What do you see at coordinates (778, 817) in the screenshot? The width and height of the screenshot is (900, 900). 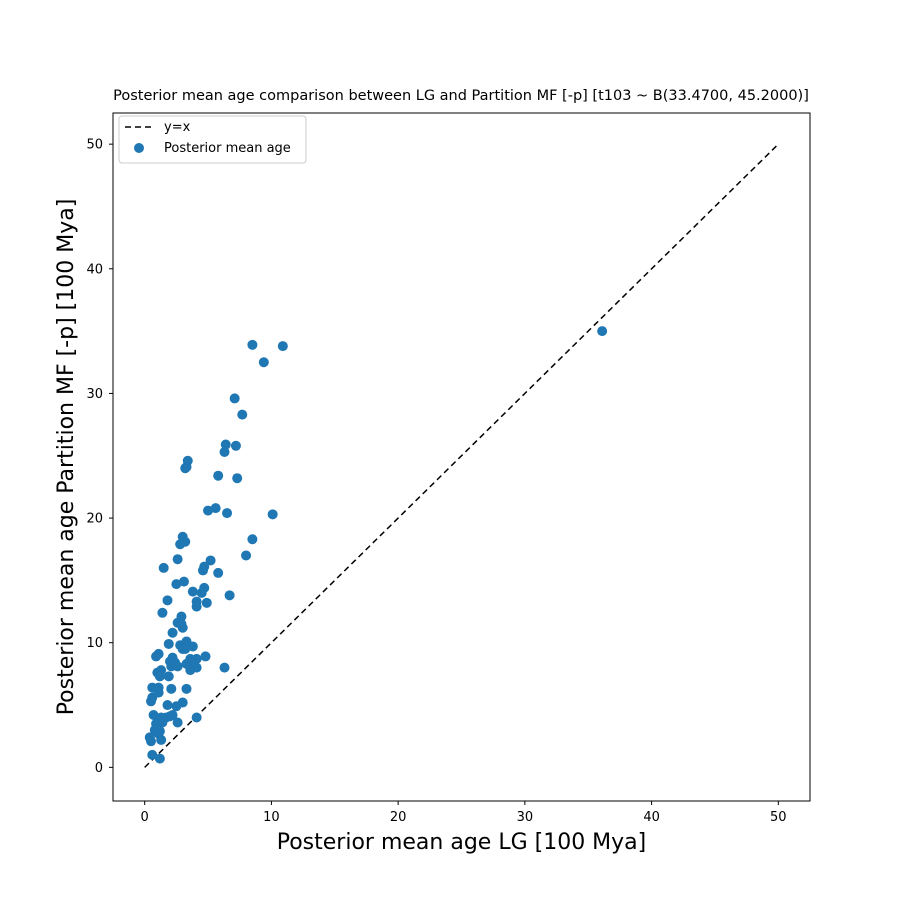 I see `x-tick-label: 50` at bounding box center [778, 817].